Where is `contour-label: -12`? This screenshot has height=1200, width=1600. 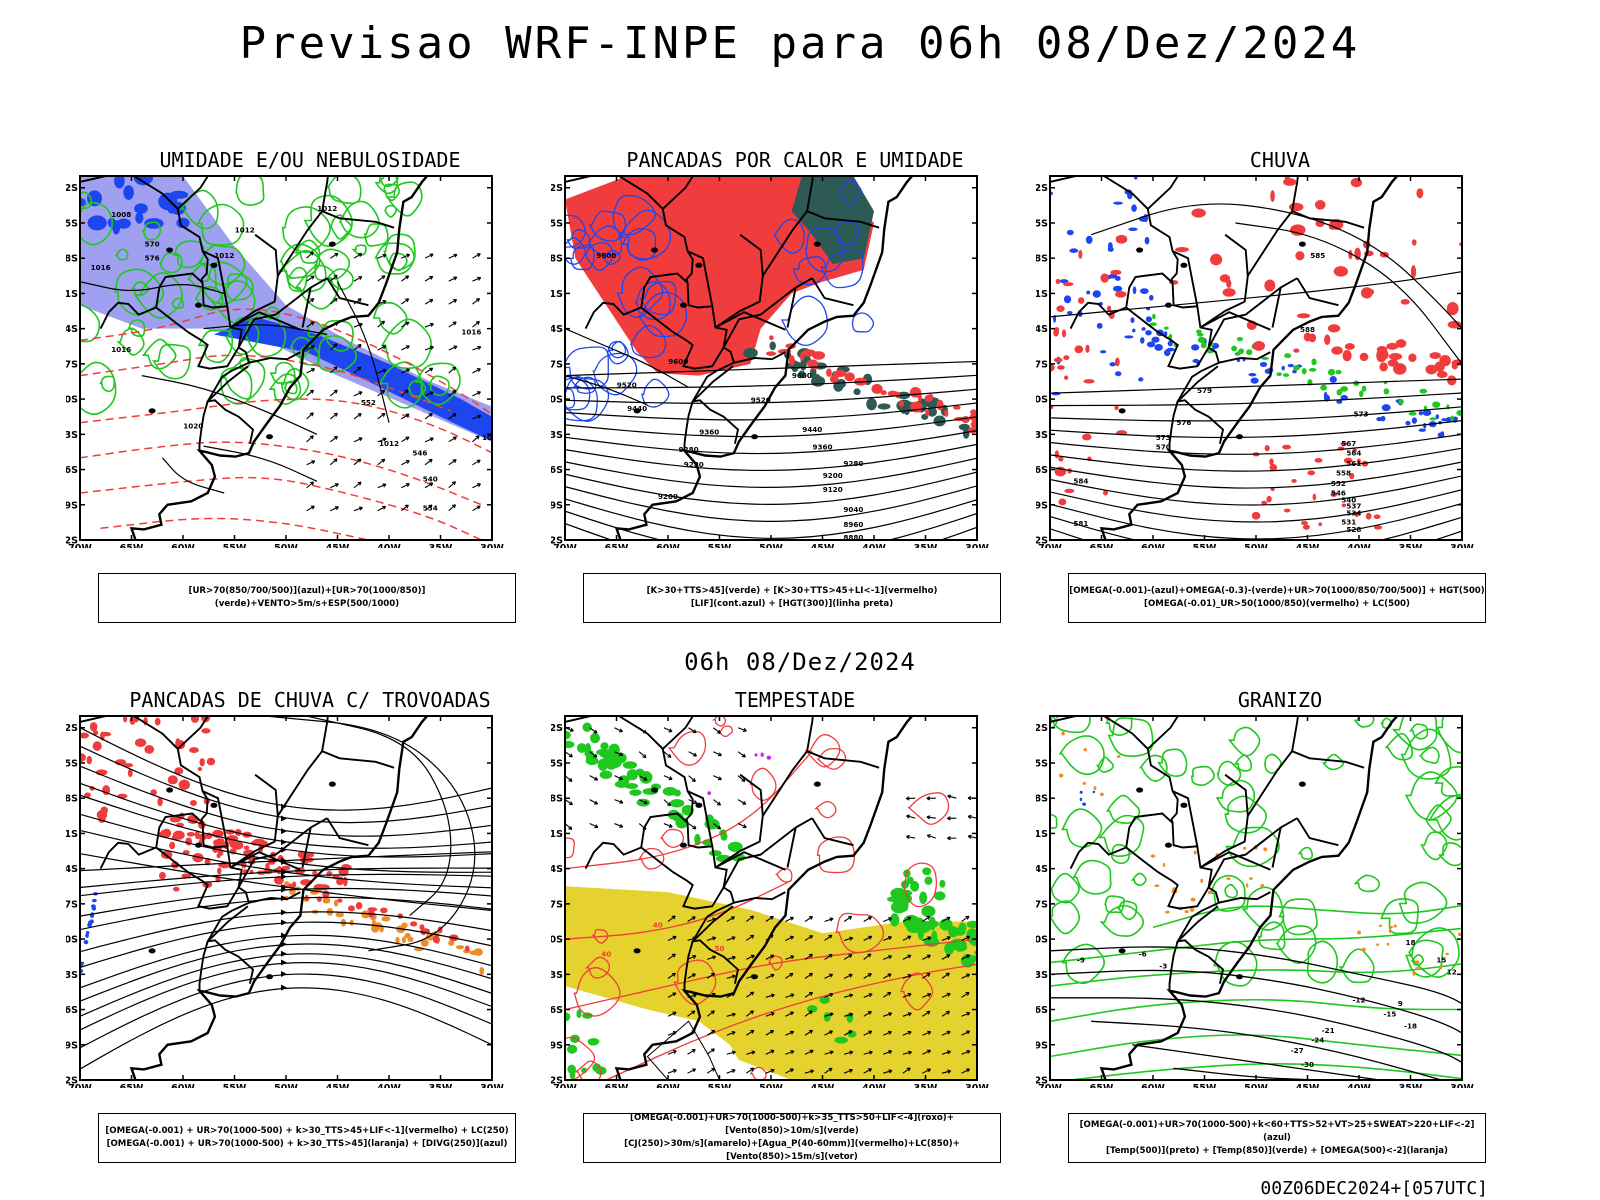
contour-label: -12 is located at coordinates (1359, 1000).